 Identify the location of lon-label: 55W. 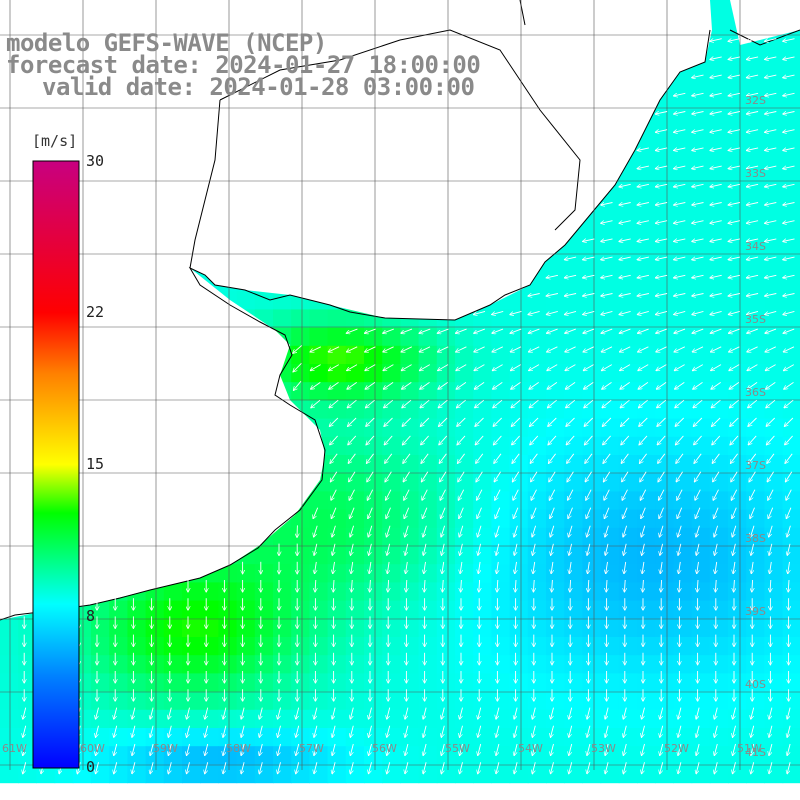
(457, 748).